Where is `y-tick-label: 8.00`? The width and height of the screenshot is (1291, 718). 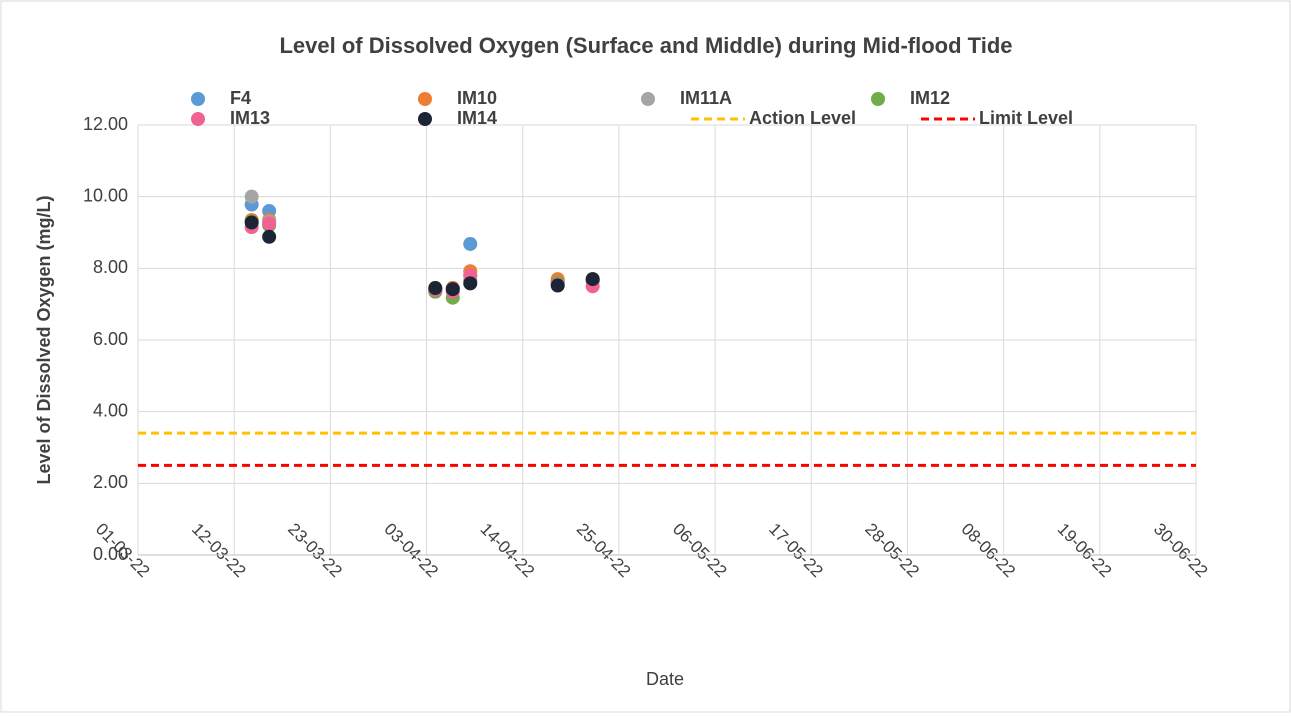
y-tick-label: 8.00 is located at coordinates (110, 267).